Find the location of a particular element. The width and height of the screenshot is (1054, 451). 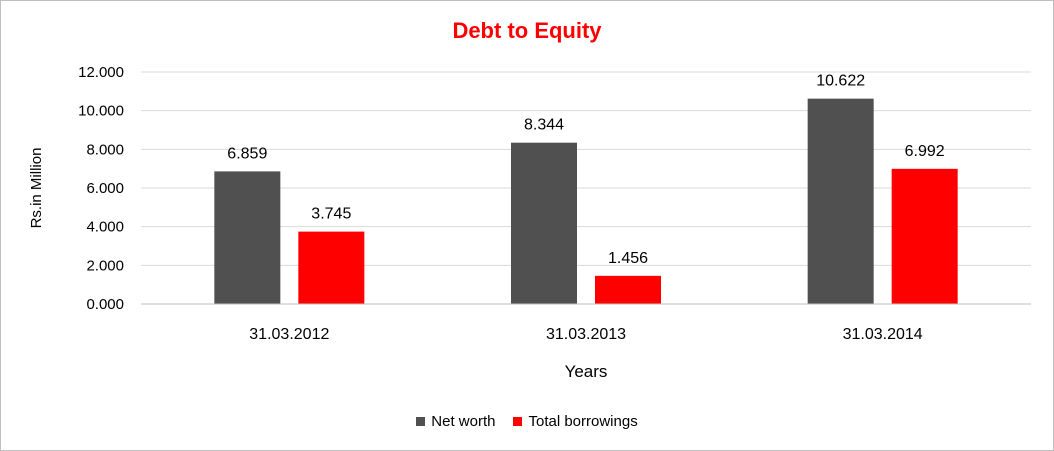

y-tick-label: 0.000 is located at coordinates (105, 304).